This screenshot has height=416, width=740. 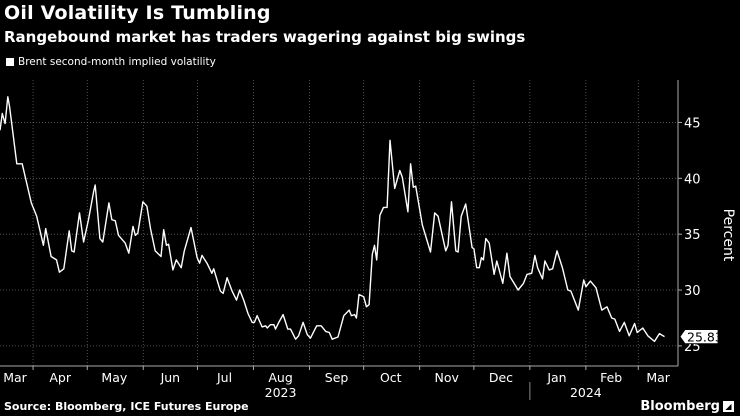 What do you see at coordinates (556, 377) in the screenshot?
I see `x-tick-label: Jan` at bounding box center [556, 377].